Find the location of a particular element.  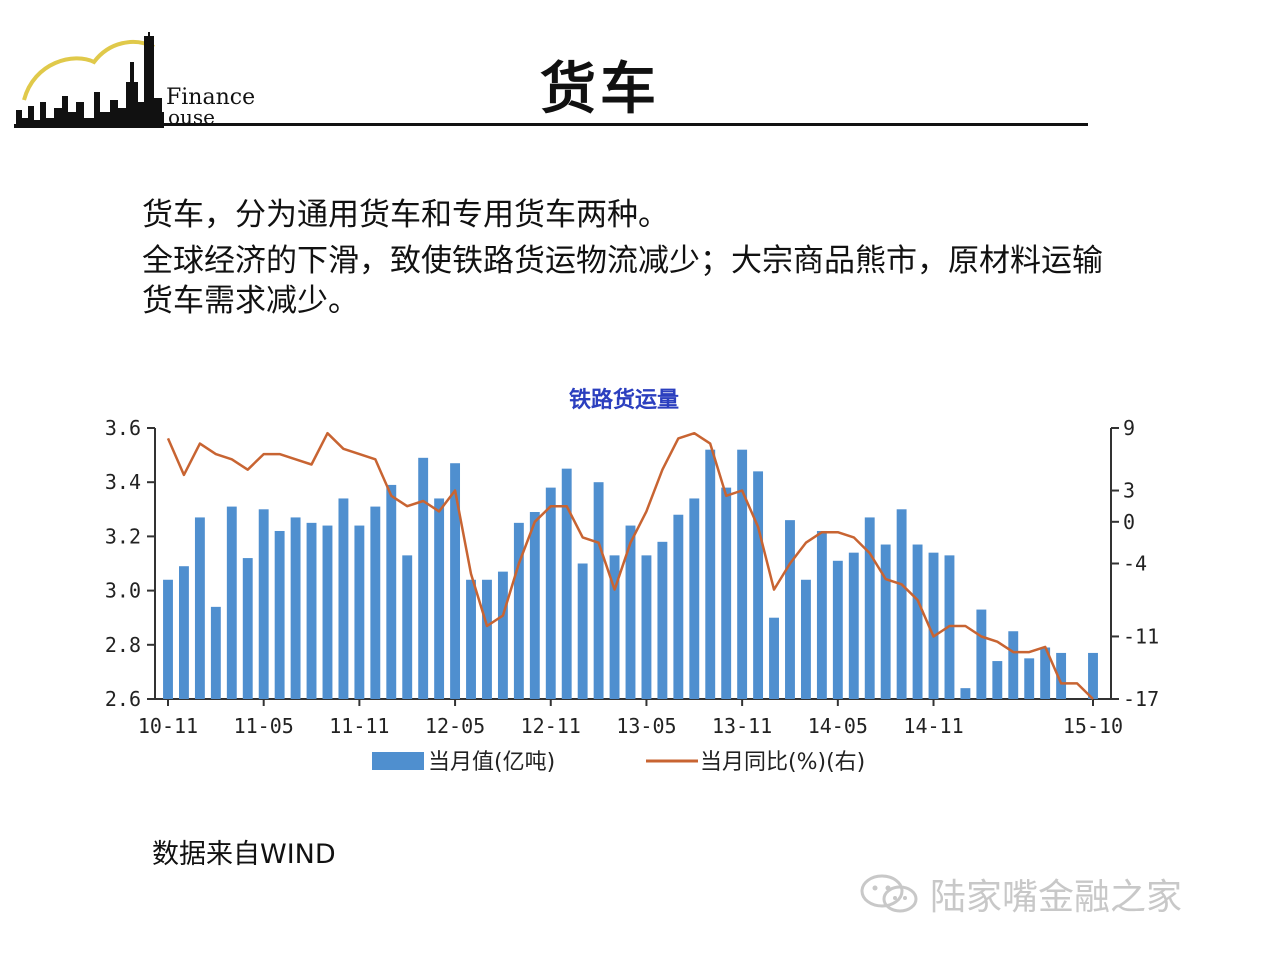

wechat-icon is located at coordinates (889, 893).